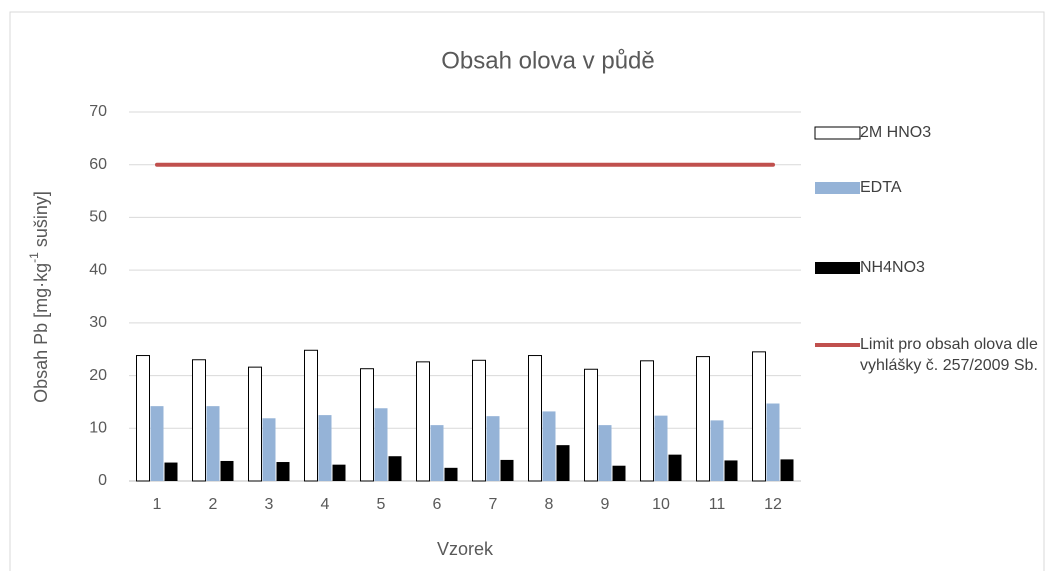 The width and height of the screenshot is (1054, 576). Describe the element at coordinates (547, 60) in the screenshot. I see `chart-title: Obsah olova v půdě` at that location.